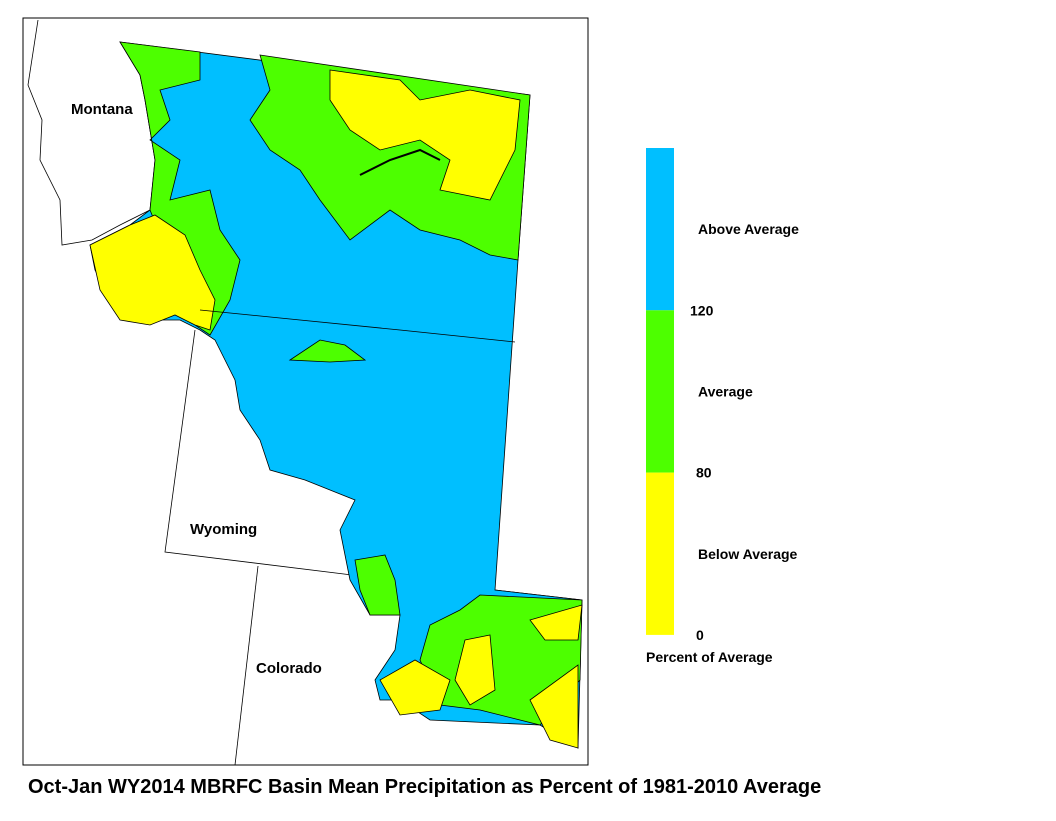 This screenshot has width=1056, height=821. Describe the element at coordinates (700, 635) in the screenshot. I see `legend-break: 0` at that location.